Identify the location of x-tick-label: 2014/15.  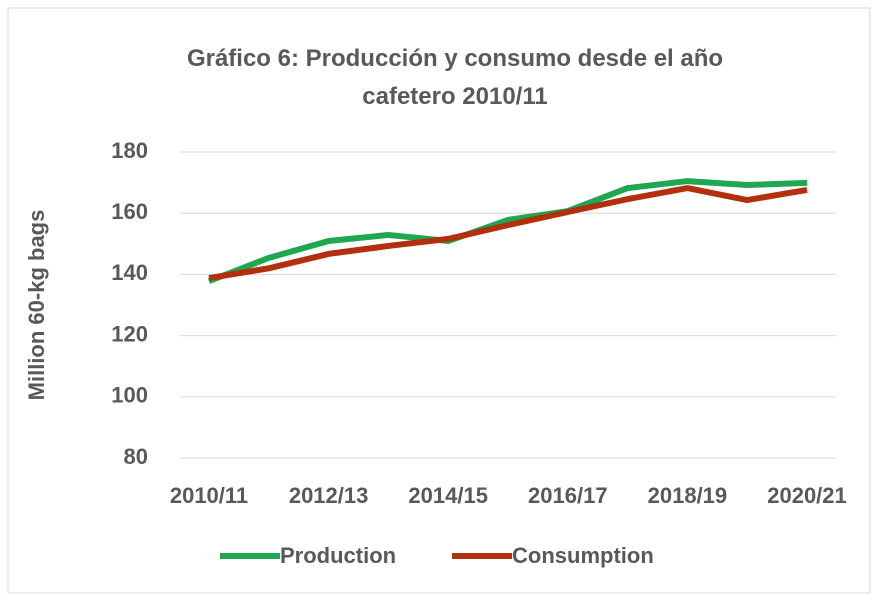
(448, 495).